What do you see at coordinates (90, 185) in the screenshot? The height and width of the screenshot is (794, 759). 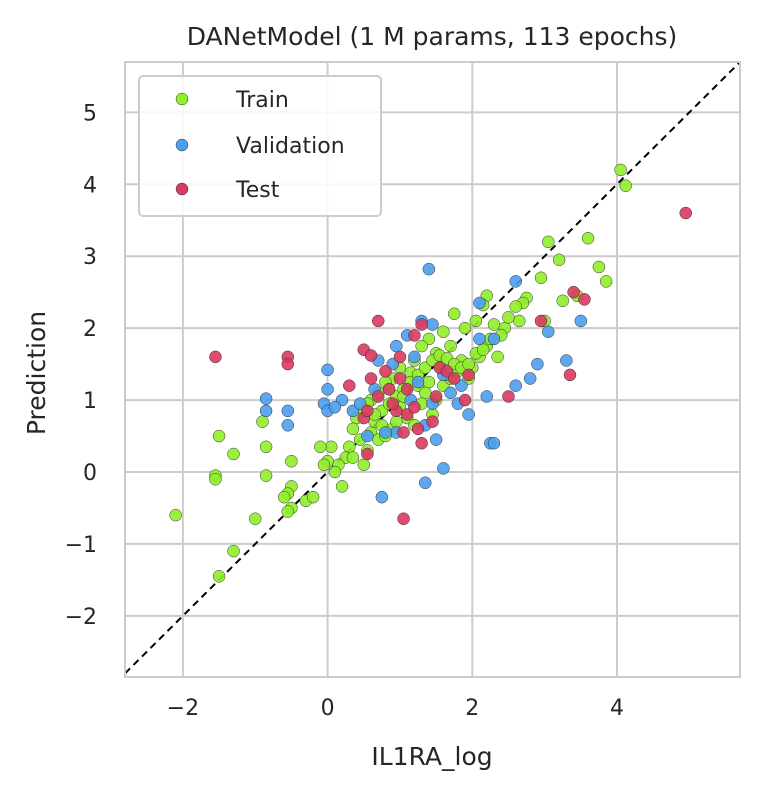 I see `y-tick-label: 4` at bounding box center [90, 185].